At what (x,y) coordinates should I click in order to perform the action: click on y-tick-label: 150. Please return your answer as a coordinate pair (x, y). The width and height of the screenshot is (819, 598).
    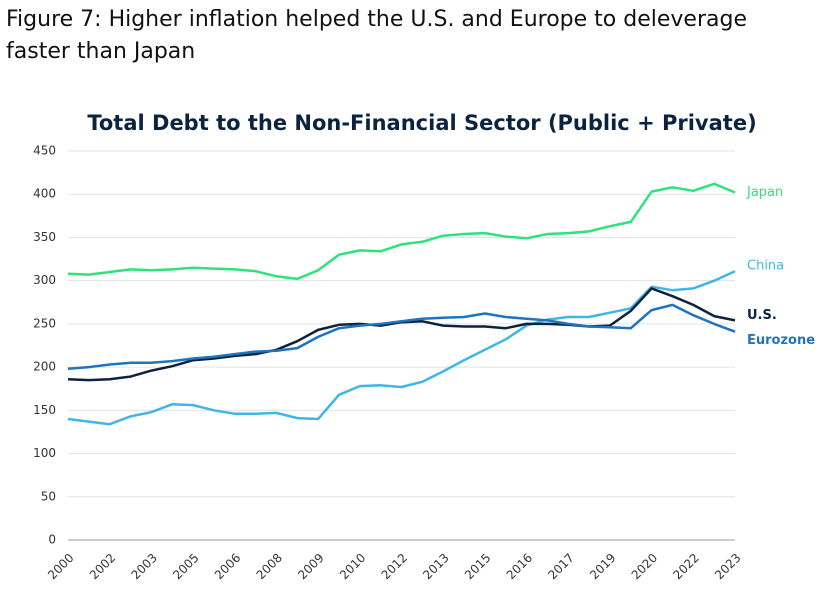
    Looking at the image, I should click on (44, 410).